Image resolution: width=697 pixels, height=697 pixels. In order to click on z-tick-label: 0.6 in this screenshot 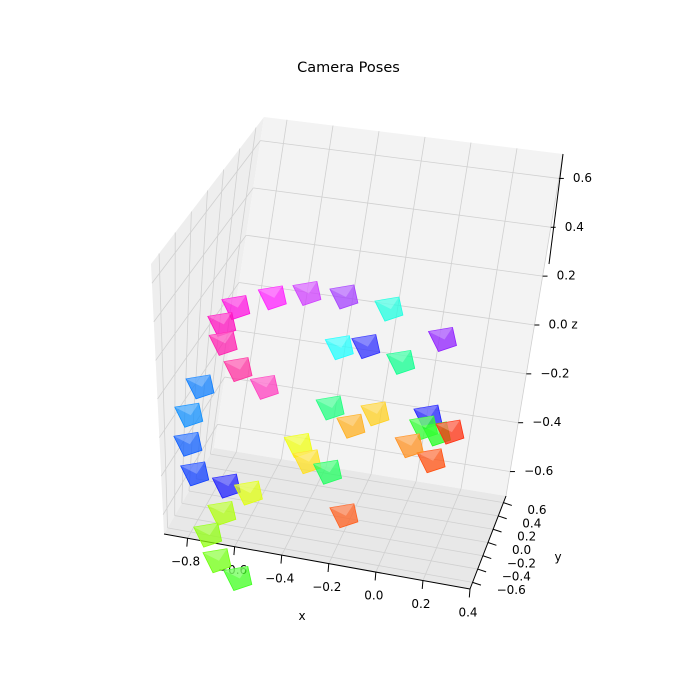, I will do `click(582, 178)`.